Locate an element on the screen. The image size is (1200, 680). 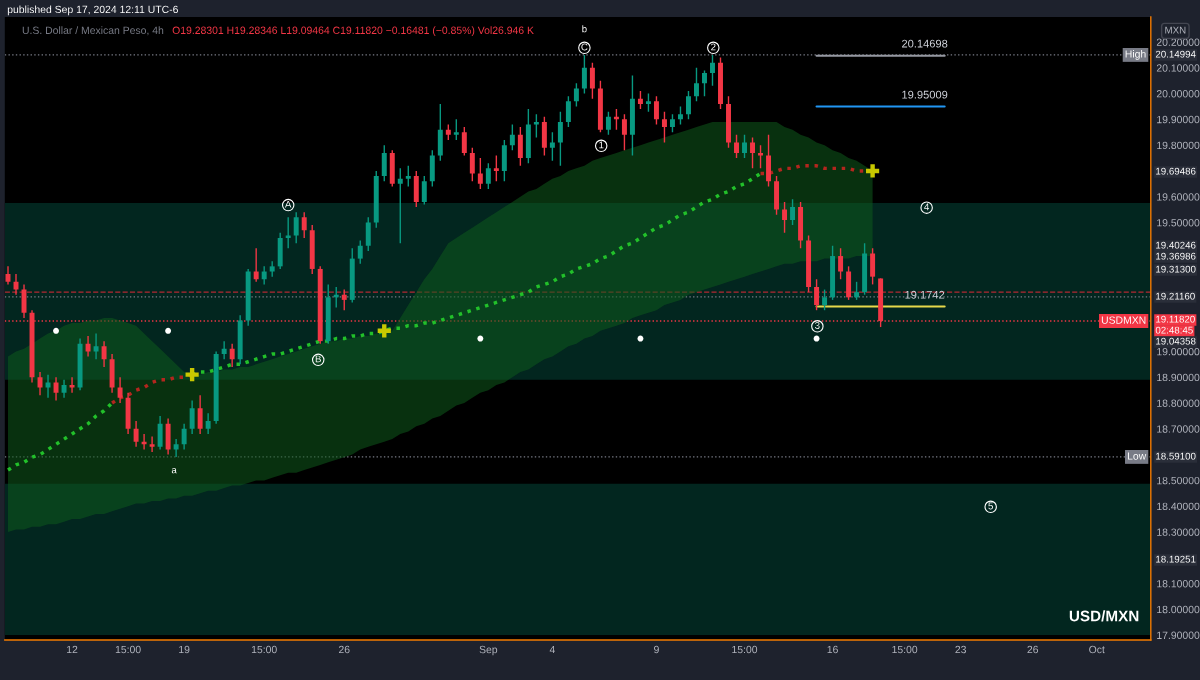
annotation: b is located at coordinates (584, 29).